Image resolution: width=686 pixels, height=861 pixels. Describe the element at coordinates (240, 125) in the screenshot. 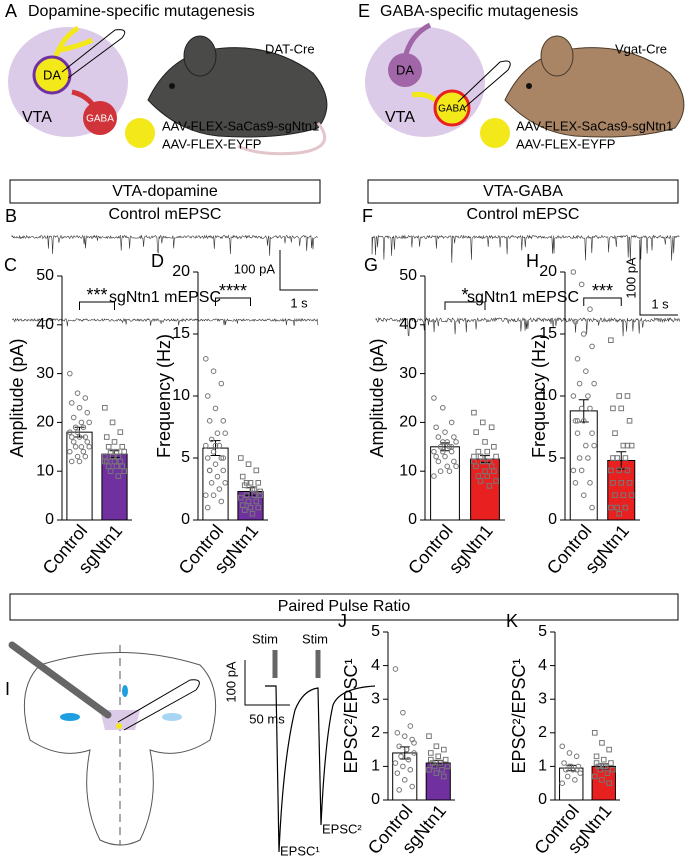

I see `virus-label: AAV-FLEX-SaCas9-sgNtn1` at that location.